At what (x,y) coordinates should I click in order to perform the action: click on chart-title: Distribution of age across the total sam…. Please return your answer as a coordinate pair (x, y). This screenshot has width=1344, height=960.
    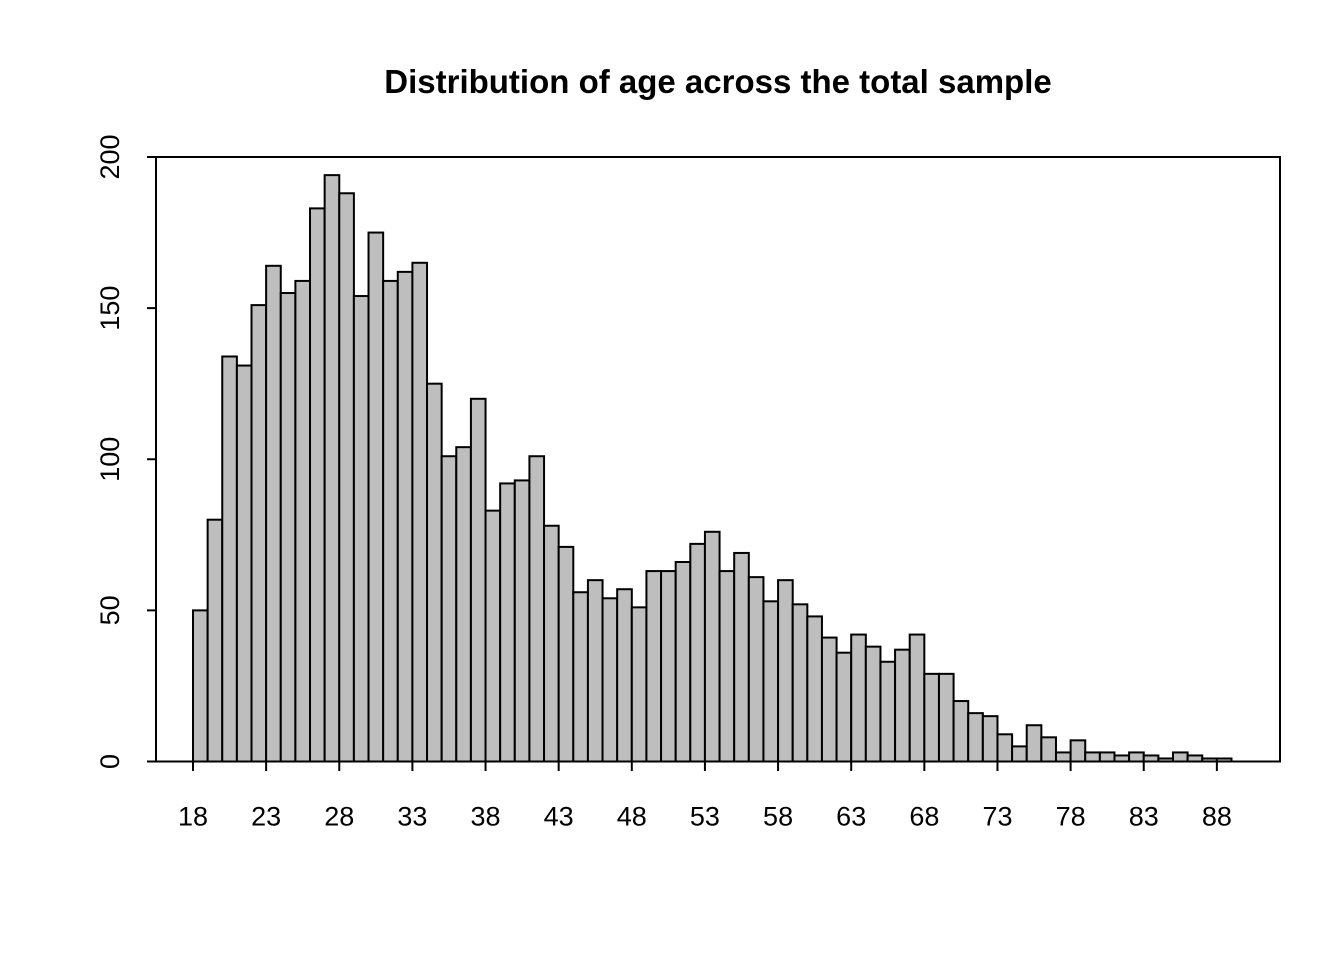
    Looking at the image, I should click on (717, 81).